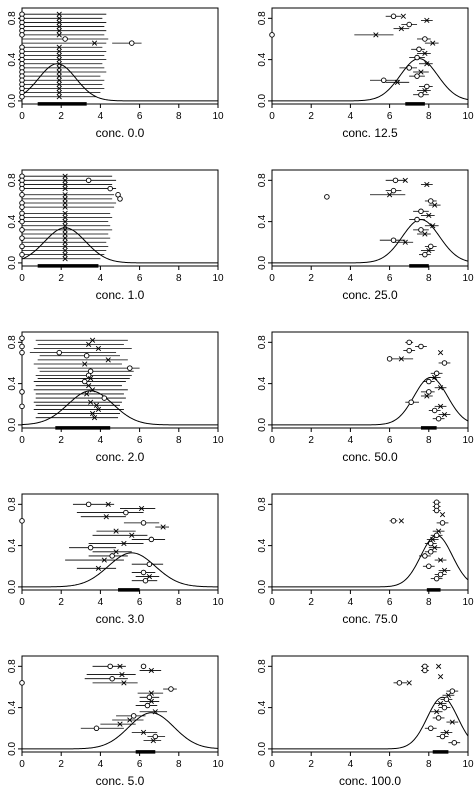 The width and height of the screenshot is (474, 791). What do you see at coordinates (365, 397) in the screenshot?
I see `chart-panel: 0 2 4 6 8 10 0.0 0.4 0.8 conc. 50.0` at bounding box center [365, 397].